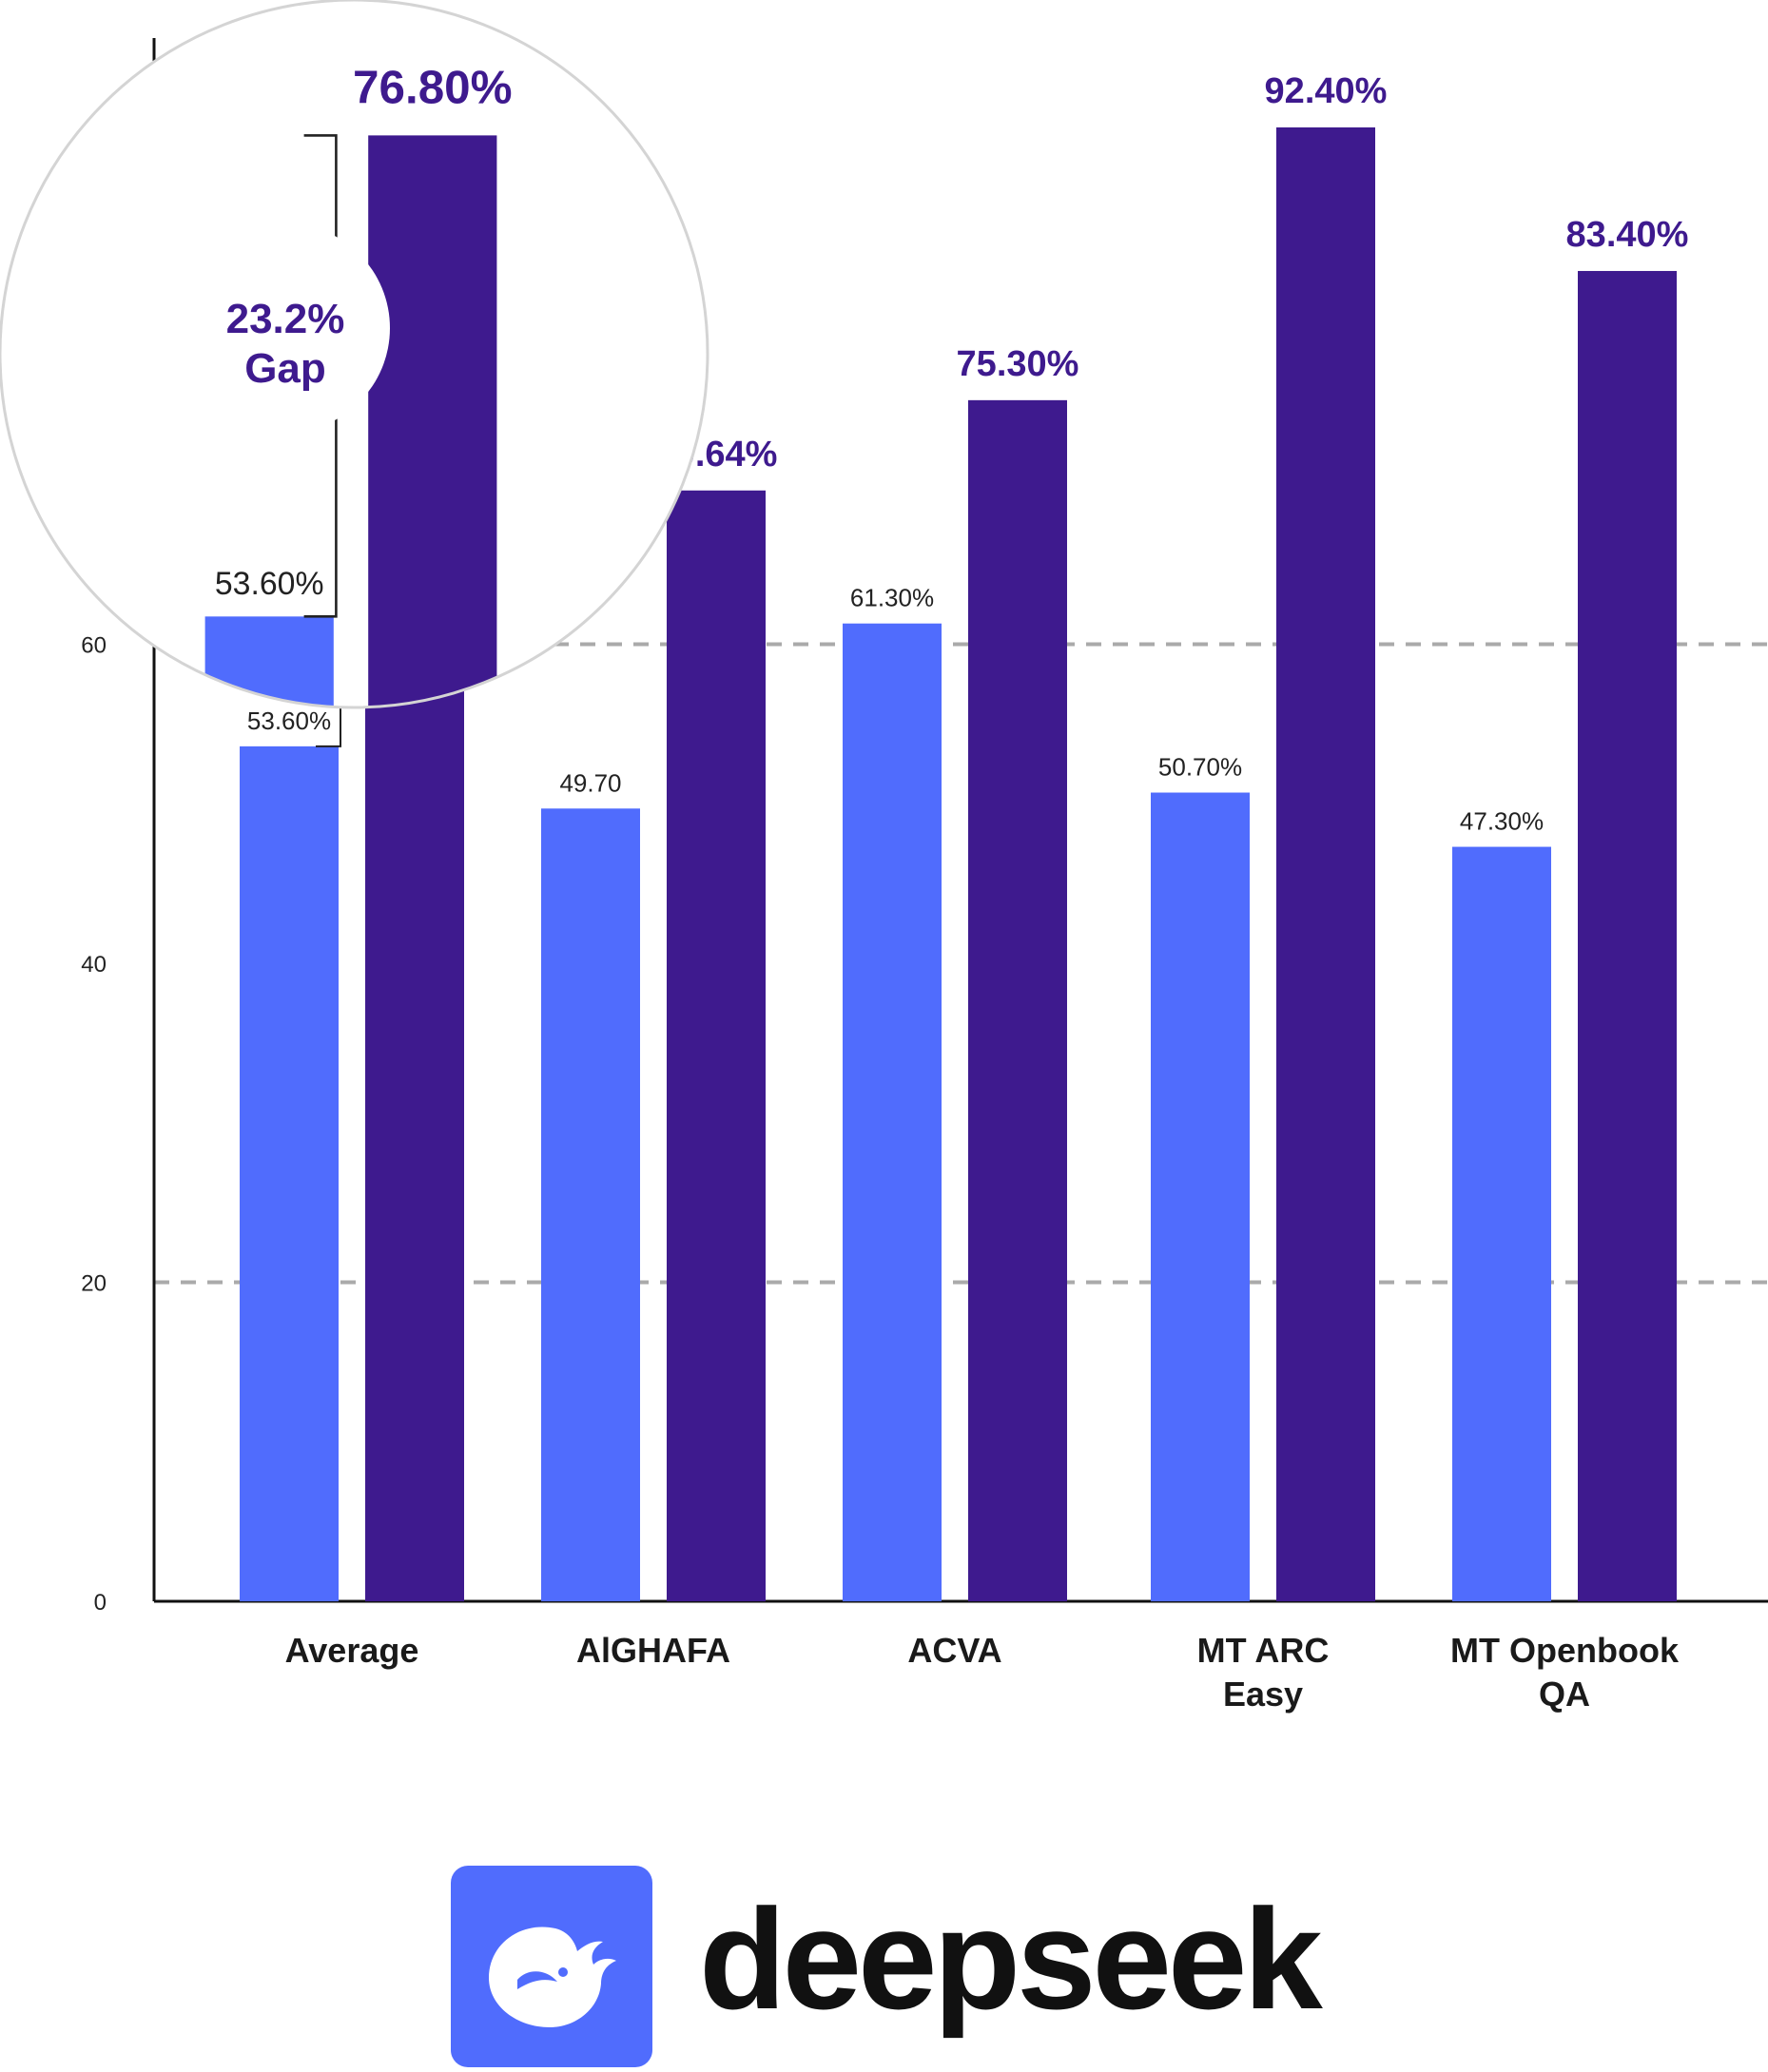  I want to click on x-category-line: MT Openbook, so click(1565, 1650).